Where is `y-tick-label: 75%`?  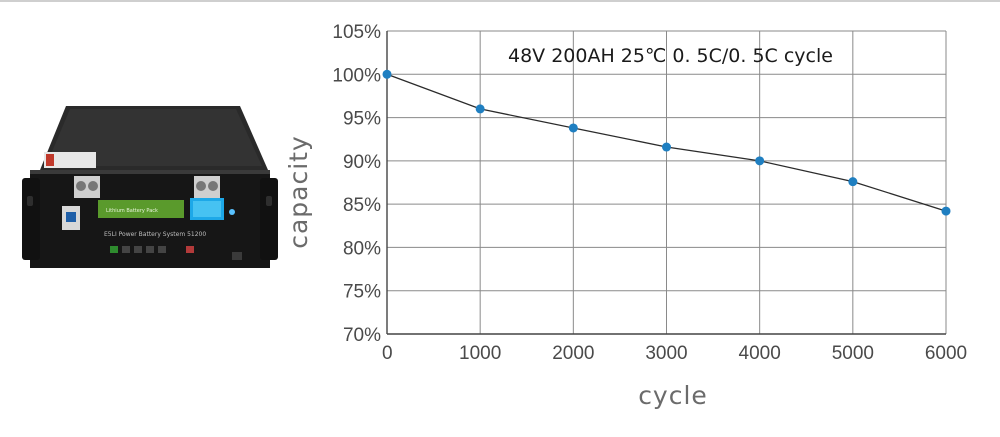
y-tick-label: 75% is located at coordinates (362, 292).